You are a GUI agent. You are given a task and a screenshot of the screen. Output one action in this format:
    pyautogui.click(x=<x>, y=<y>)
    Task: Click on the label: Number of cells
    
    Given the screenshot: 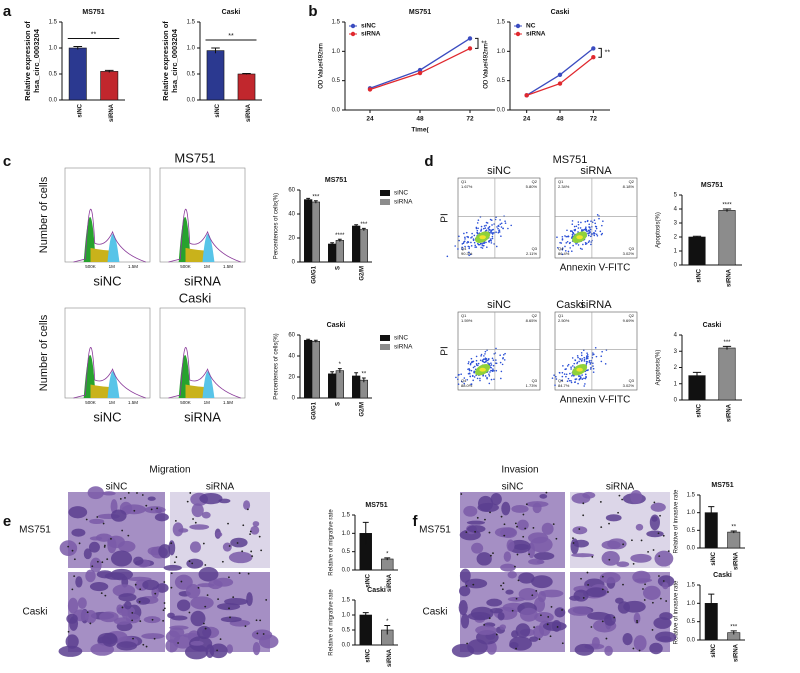 What is the action you would take?
    pyautogui.click(x=44, y=214)
    